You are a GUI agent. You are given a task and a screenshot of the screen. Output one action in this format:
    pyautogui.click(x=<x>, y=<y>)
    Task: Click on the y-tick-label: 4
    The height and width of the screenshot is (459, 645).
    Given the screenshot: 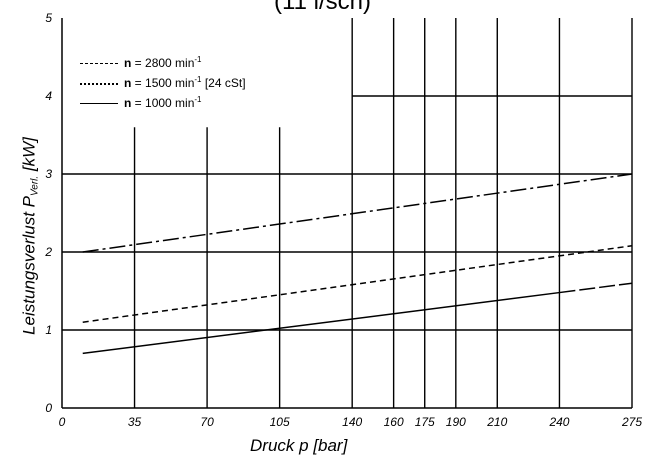 What is the action you would take?
    pyautogui.click(x=48, y=96)
    